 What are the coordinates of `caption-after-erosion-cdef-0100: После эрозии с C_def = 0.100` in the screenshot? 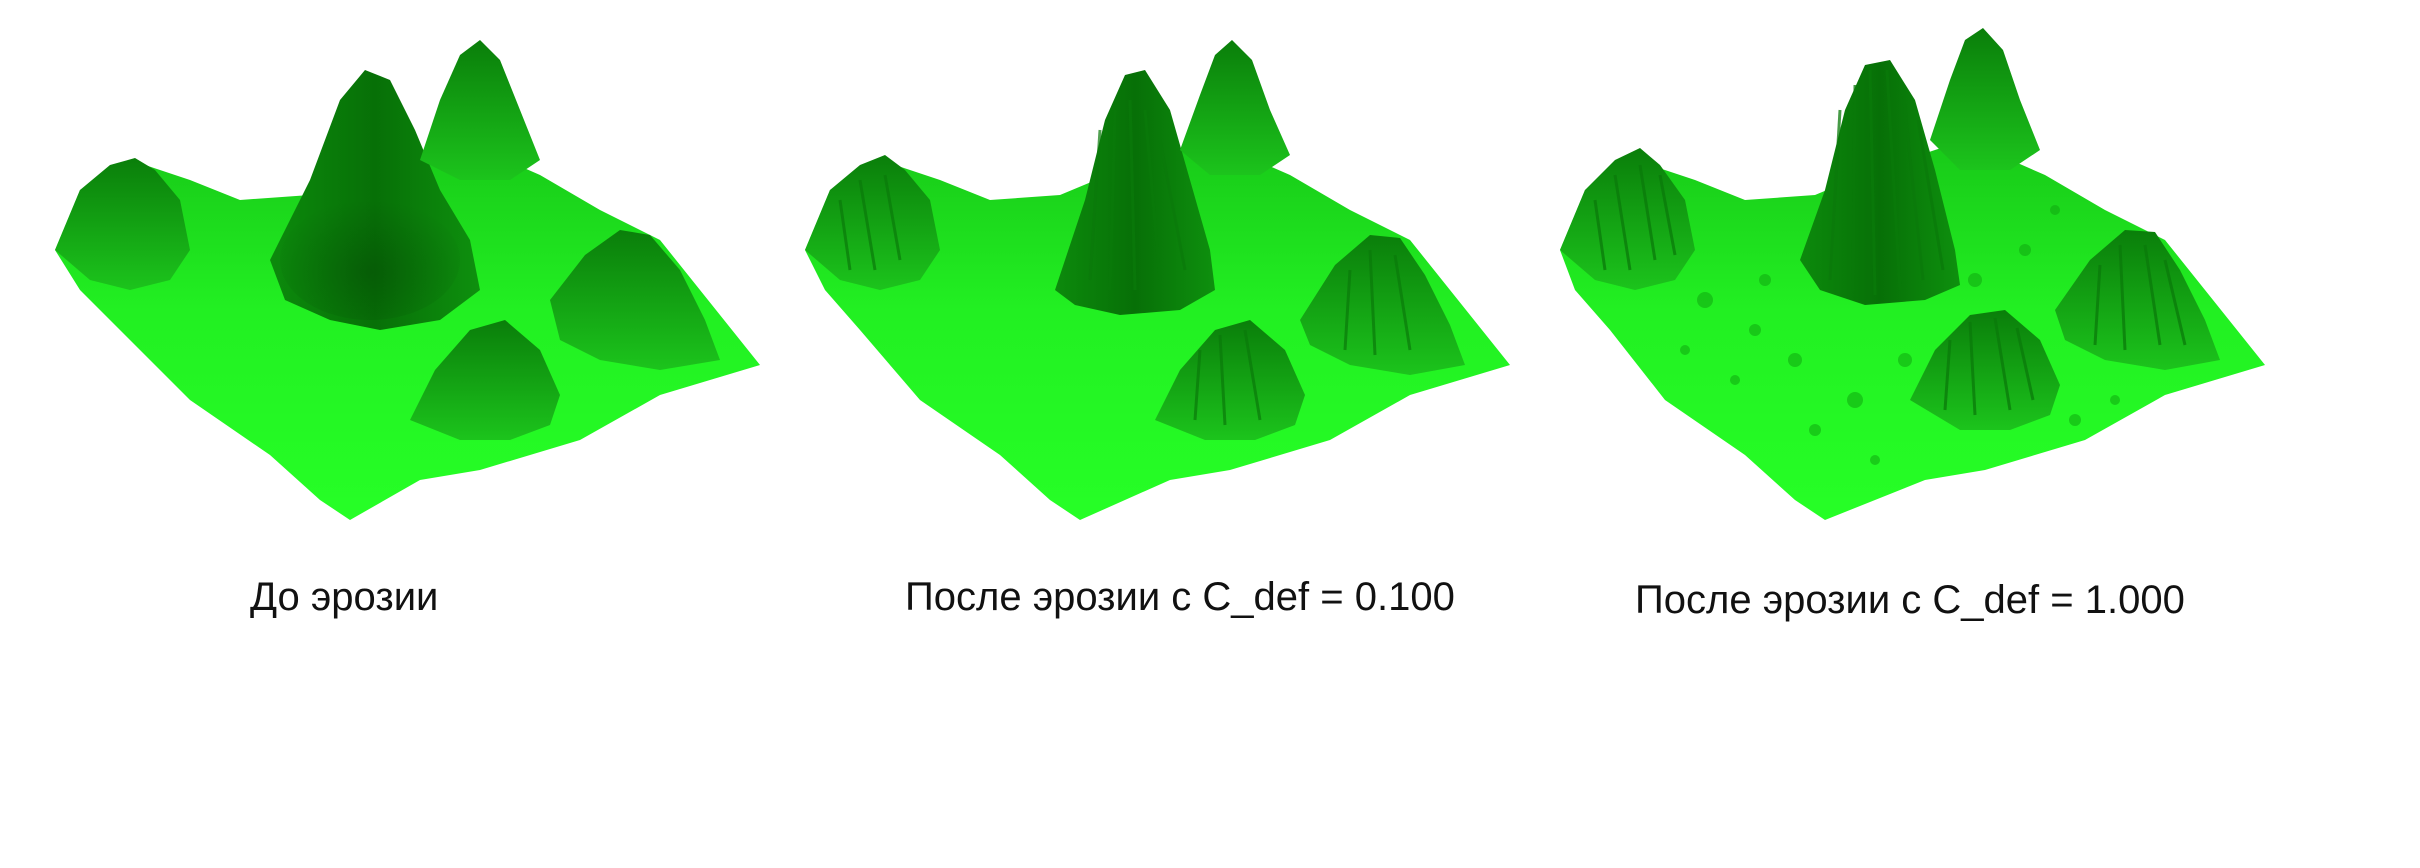 It's located at (1180, 597).